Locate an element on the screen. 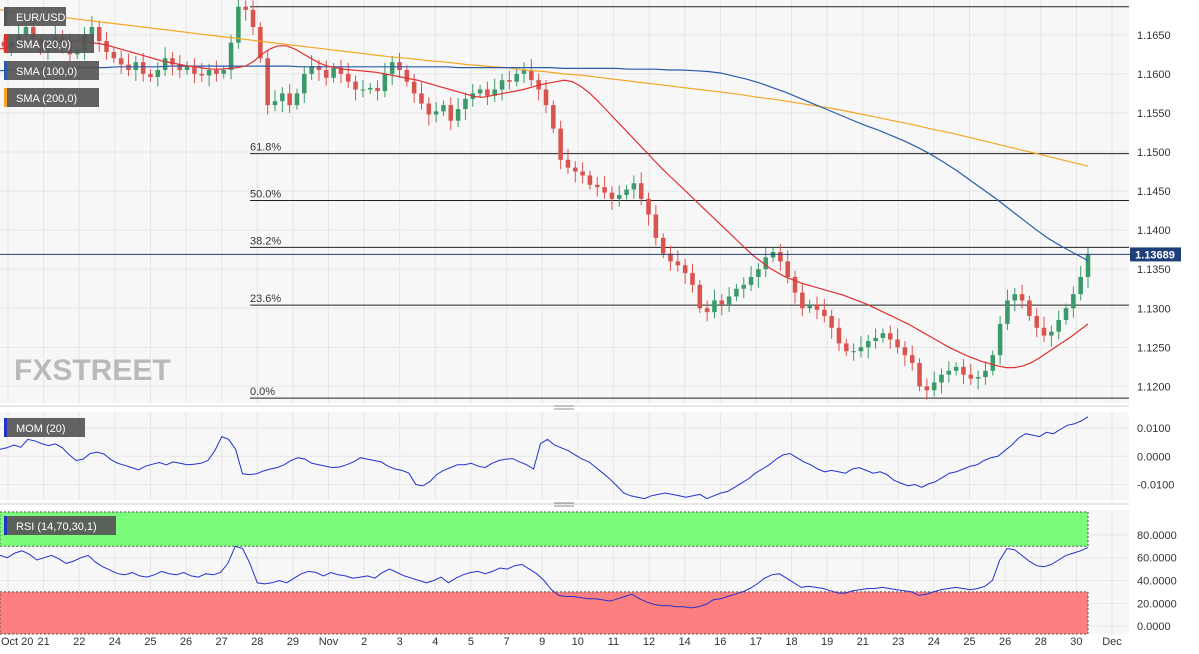 The image size is (1199, 654). y-tick-label: 1.1550 is located at coordinates (1154, 114).